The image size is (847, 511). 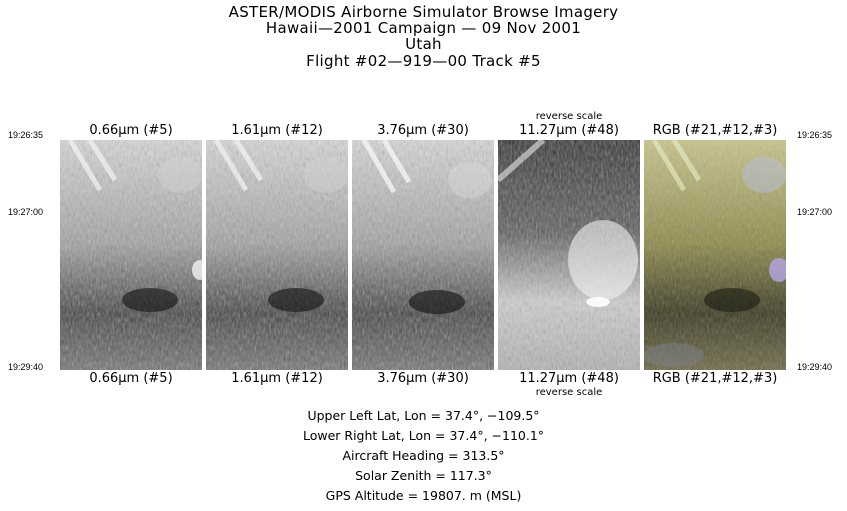 I want to click on solar-zenith: Solar Zenith = 117.3°, so click(x=423, y=475).